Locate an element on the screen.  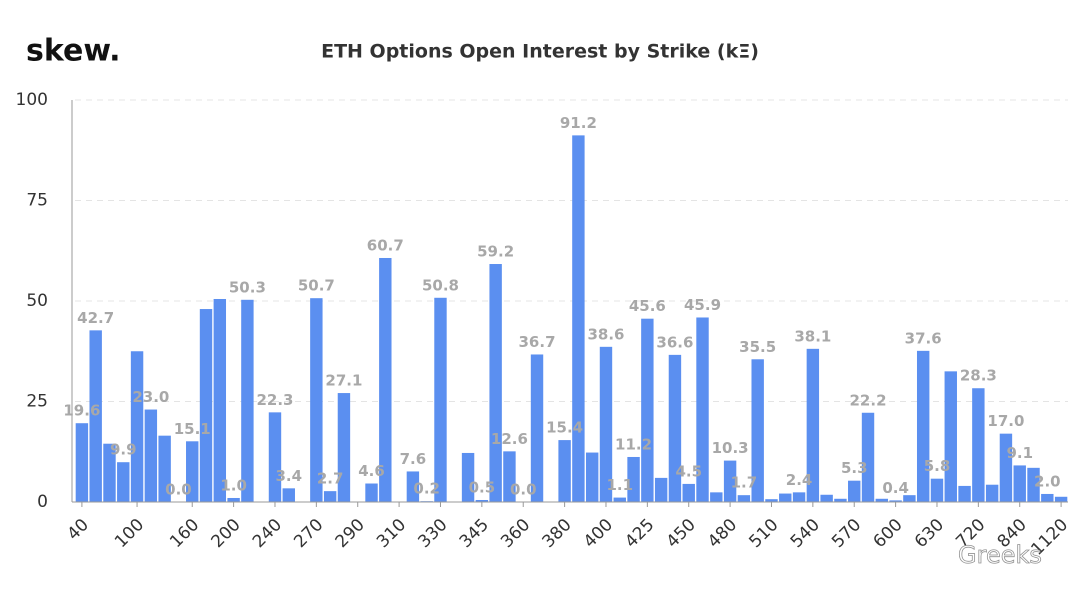
data-label: 15.4 is located at coordinates (564, 428).